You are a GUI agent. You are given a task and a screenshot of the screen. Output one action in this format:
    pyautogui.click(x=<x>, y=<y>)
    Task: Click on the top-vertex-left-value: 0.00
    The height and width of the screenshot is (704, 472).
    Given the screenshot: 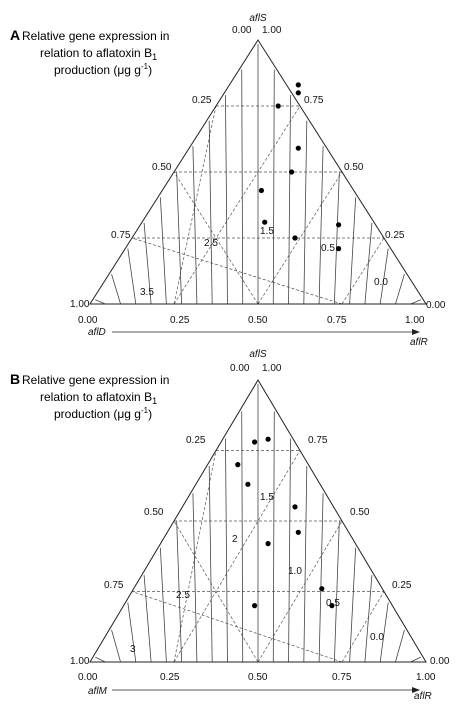 What is the action you would take?
    pyautogui.click(x=242, y=30)
    